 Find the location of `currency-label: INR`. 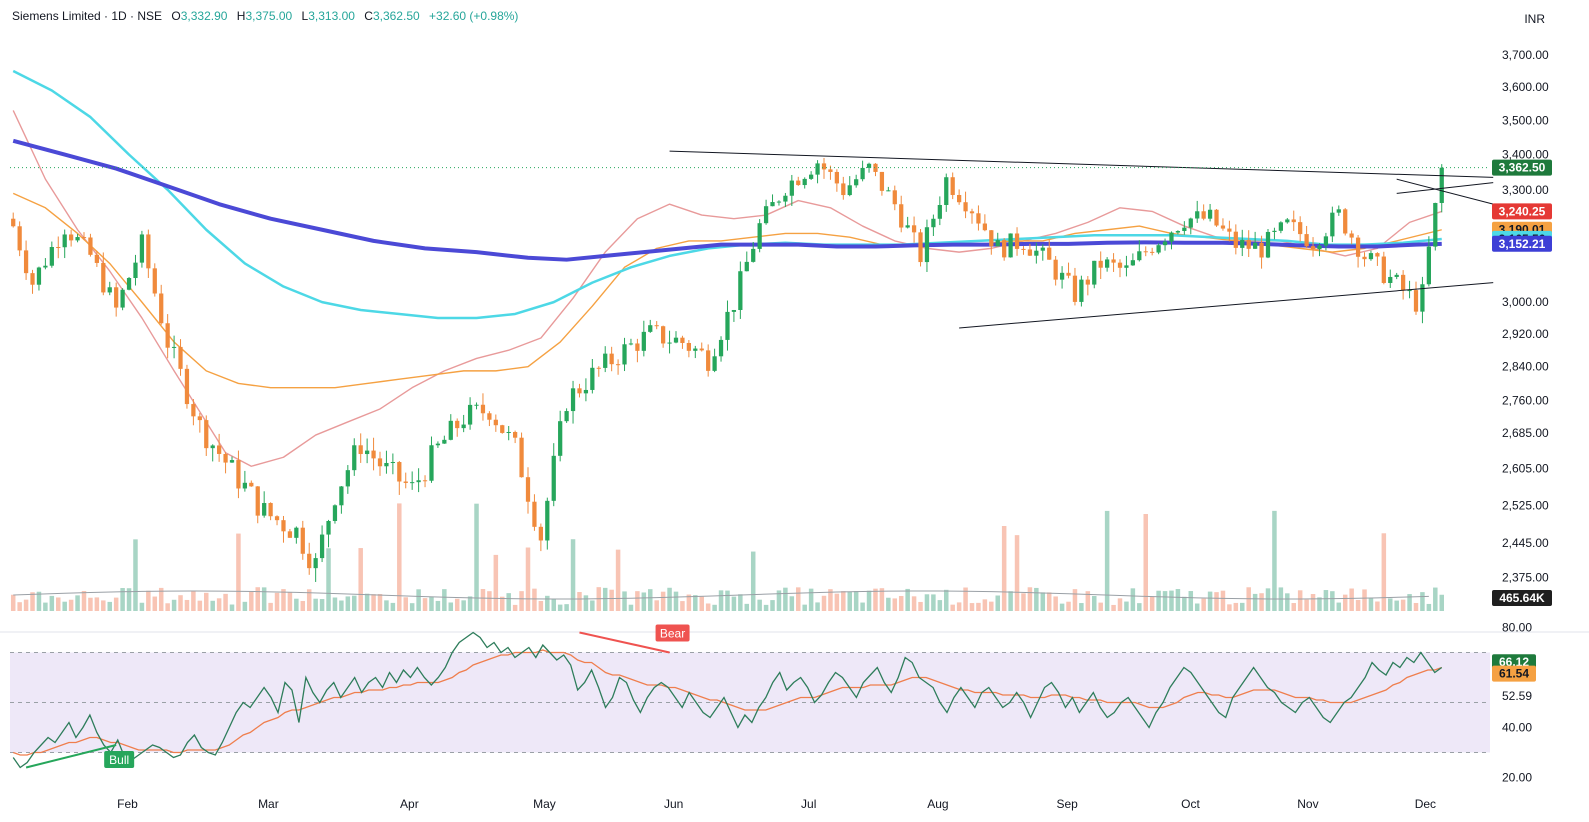

currency-label: INR is located at coordinates (1534, 19).